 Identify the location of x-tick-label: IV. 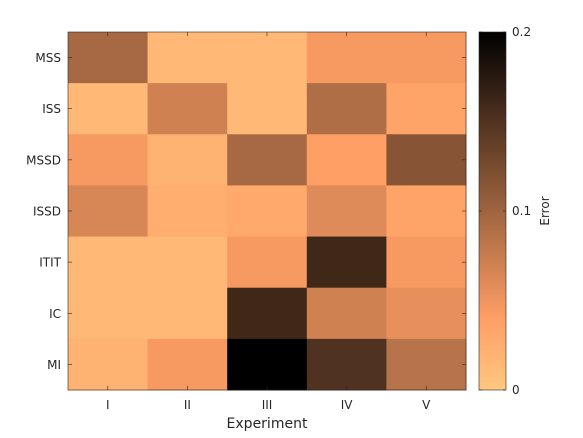
(347, 405).